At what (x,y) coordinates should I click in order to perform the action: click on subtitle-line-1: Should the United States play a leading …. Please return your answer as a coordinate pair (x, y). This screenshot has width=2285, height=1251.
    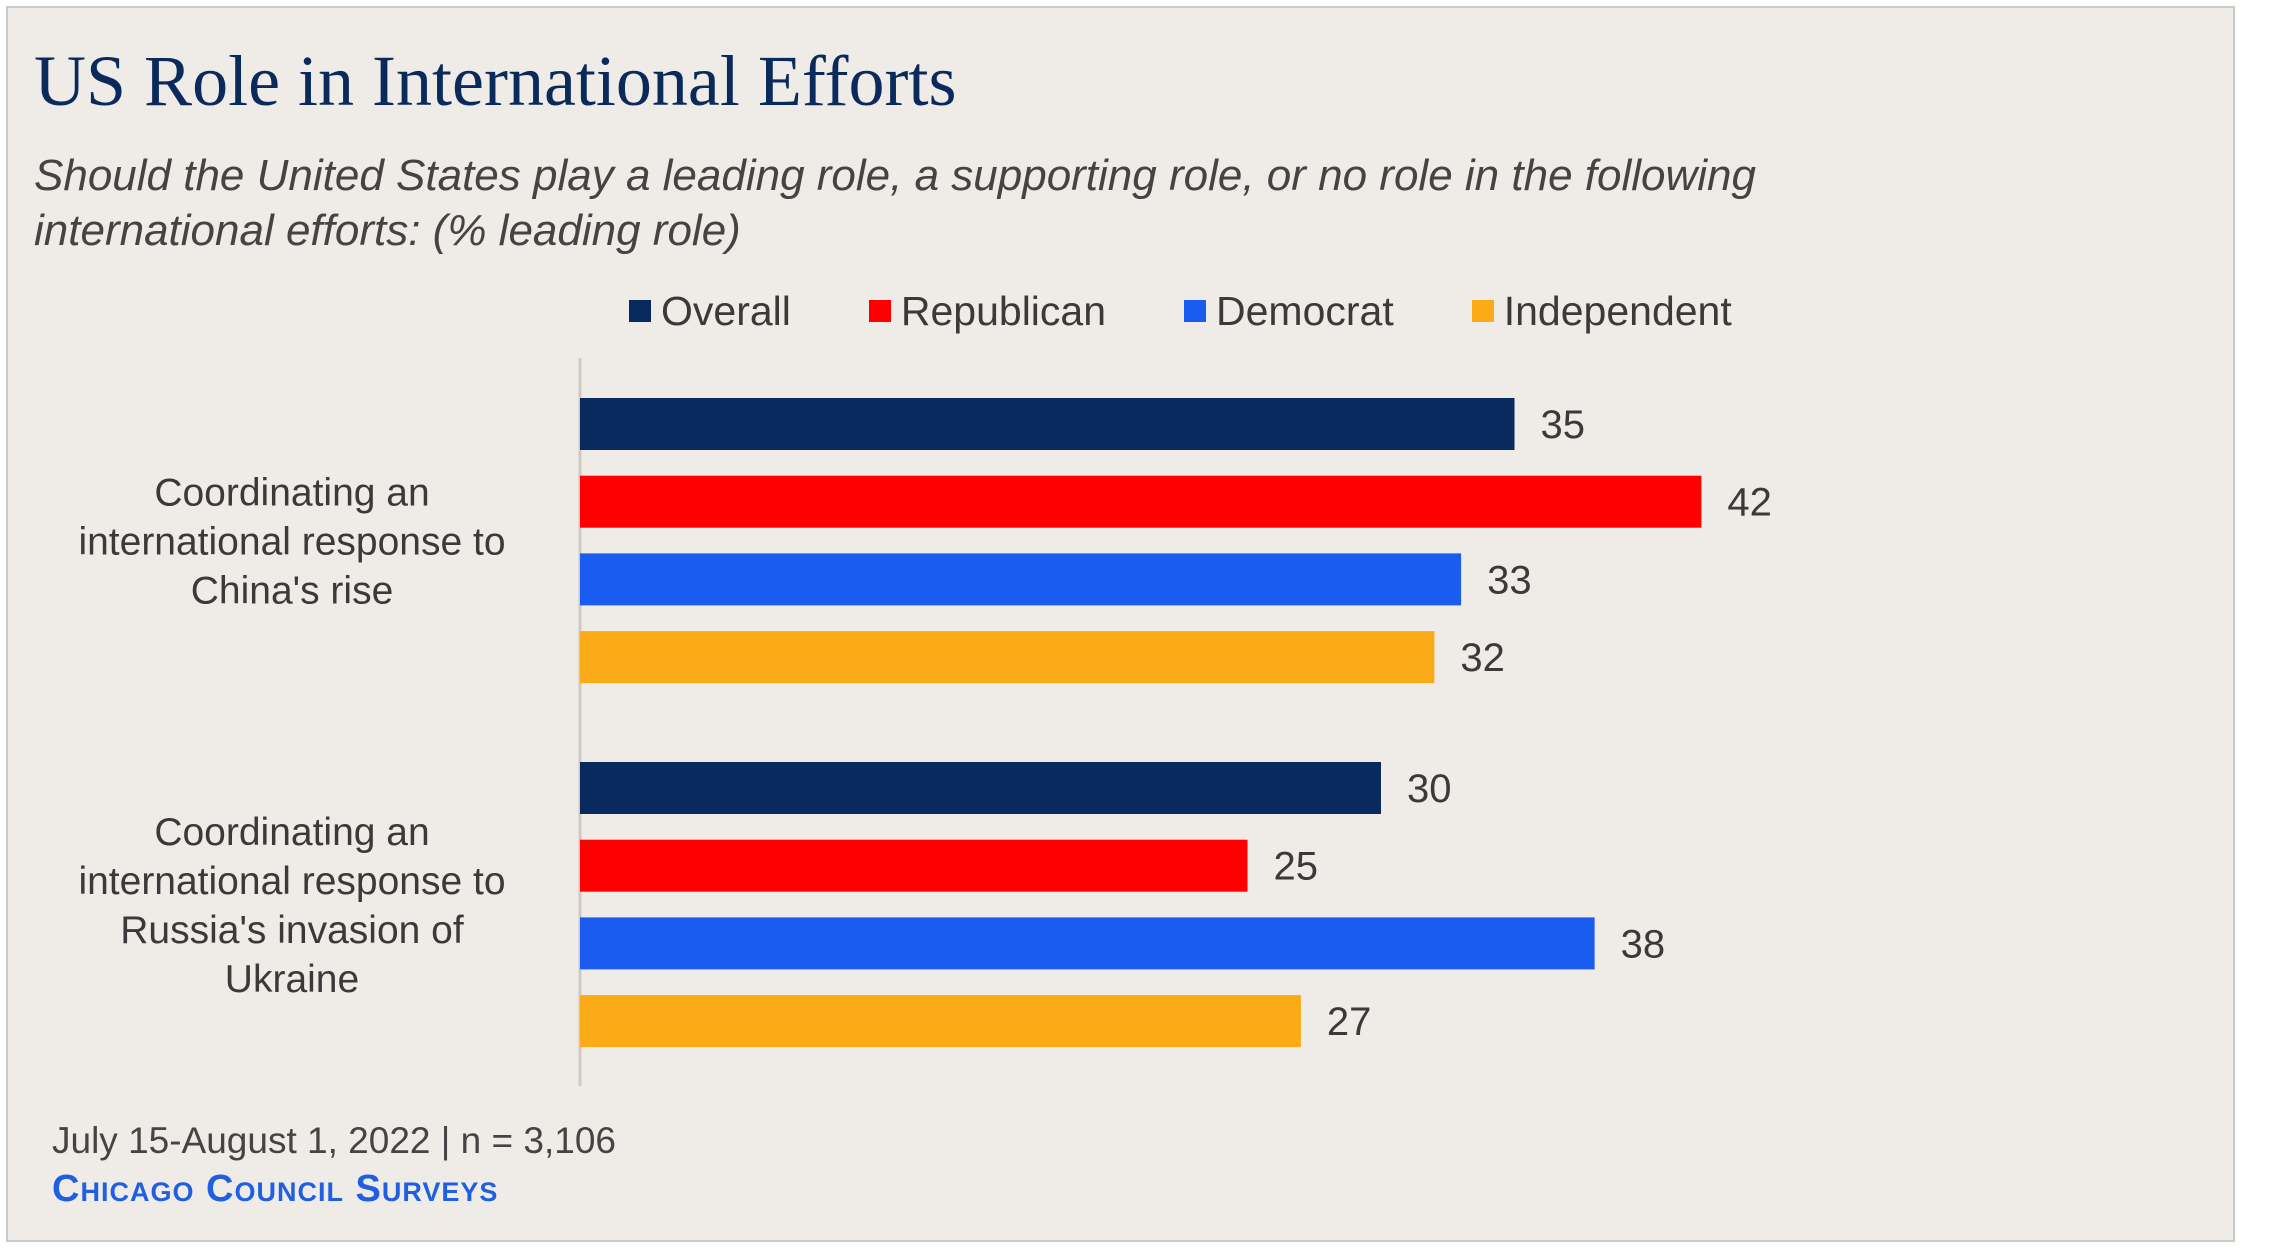
    Looking at the image, I should click on (895, 175).